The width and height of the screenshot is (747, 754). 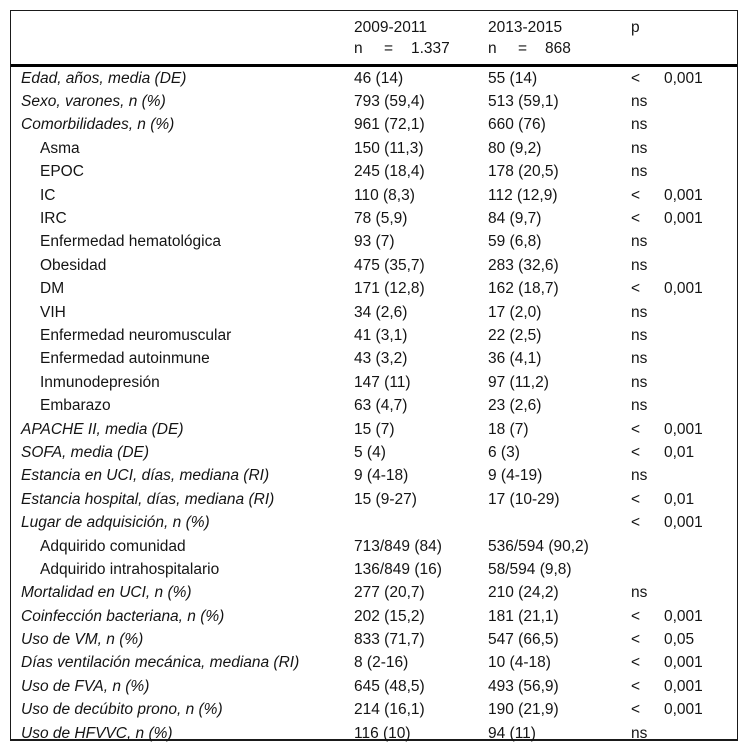 I want to click on row-label: Días ventilación mecánica, mediana (RI), so click(x=160, y=663).